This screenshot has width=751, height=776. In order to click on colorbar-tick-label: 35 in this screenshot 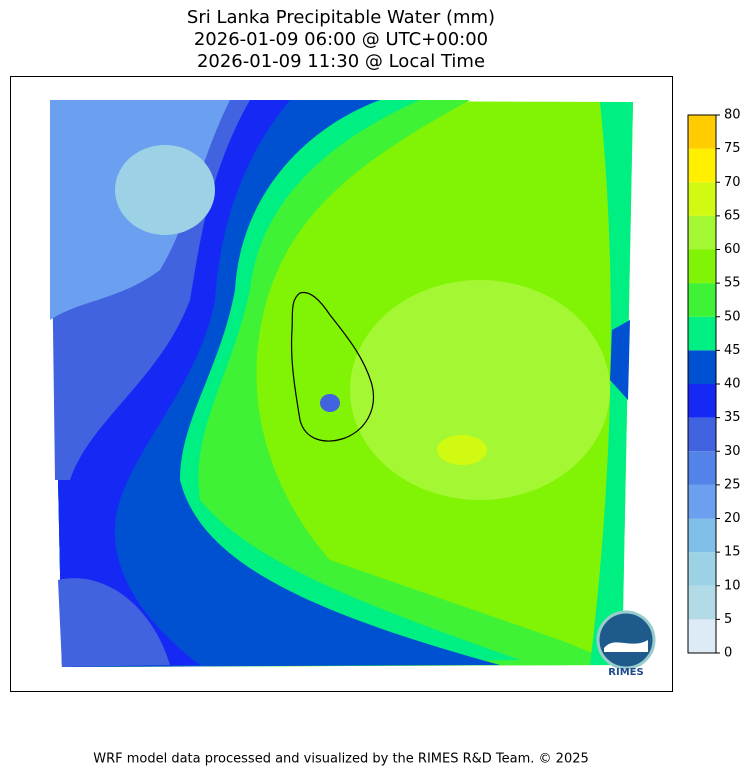, I will do `click(732, 417)`.